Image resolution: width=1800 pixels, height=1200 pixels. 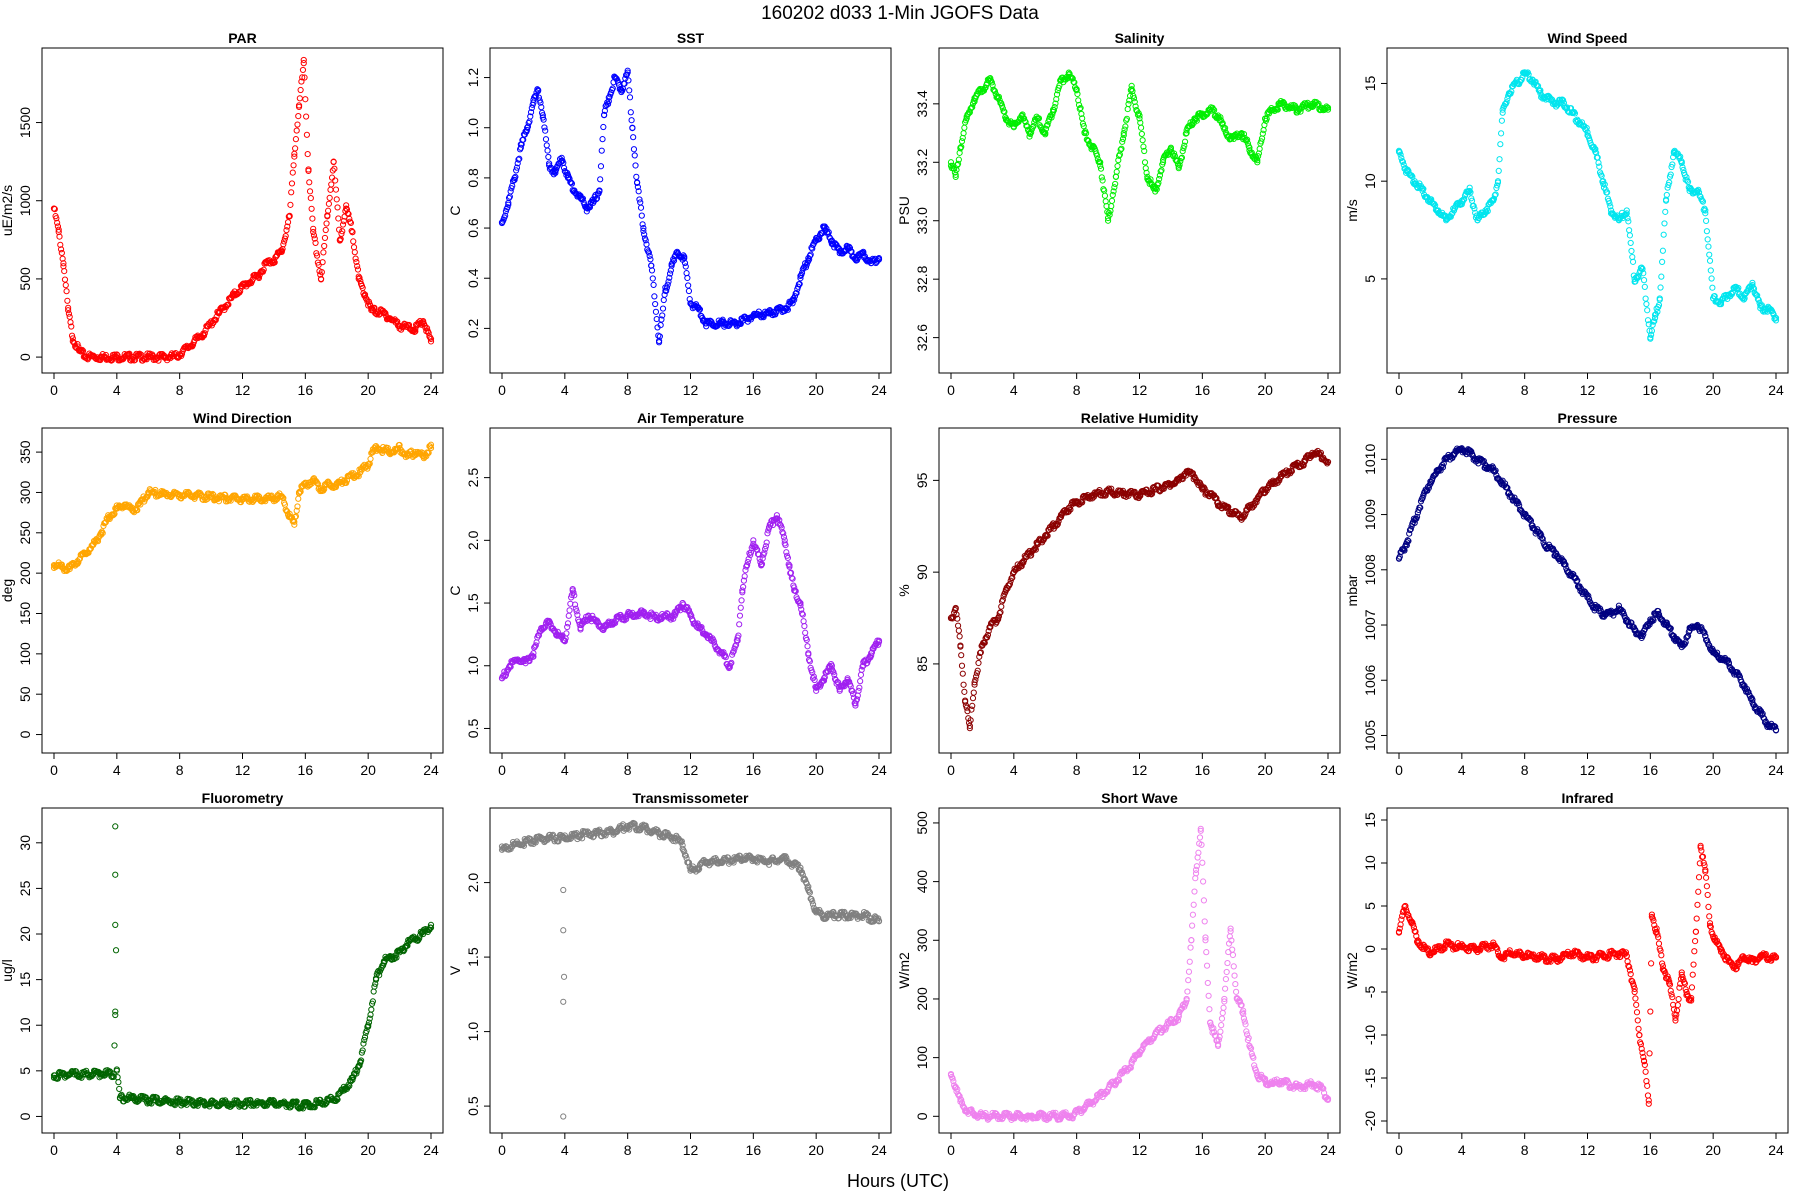 I want to click on panel-title: Pressure, so click(x=1588, y=418).